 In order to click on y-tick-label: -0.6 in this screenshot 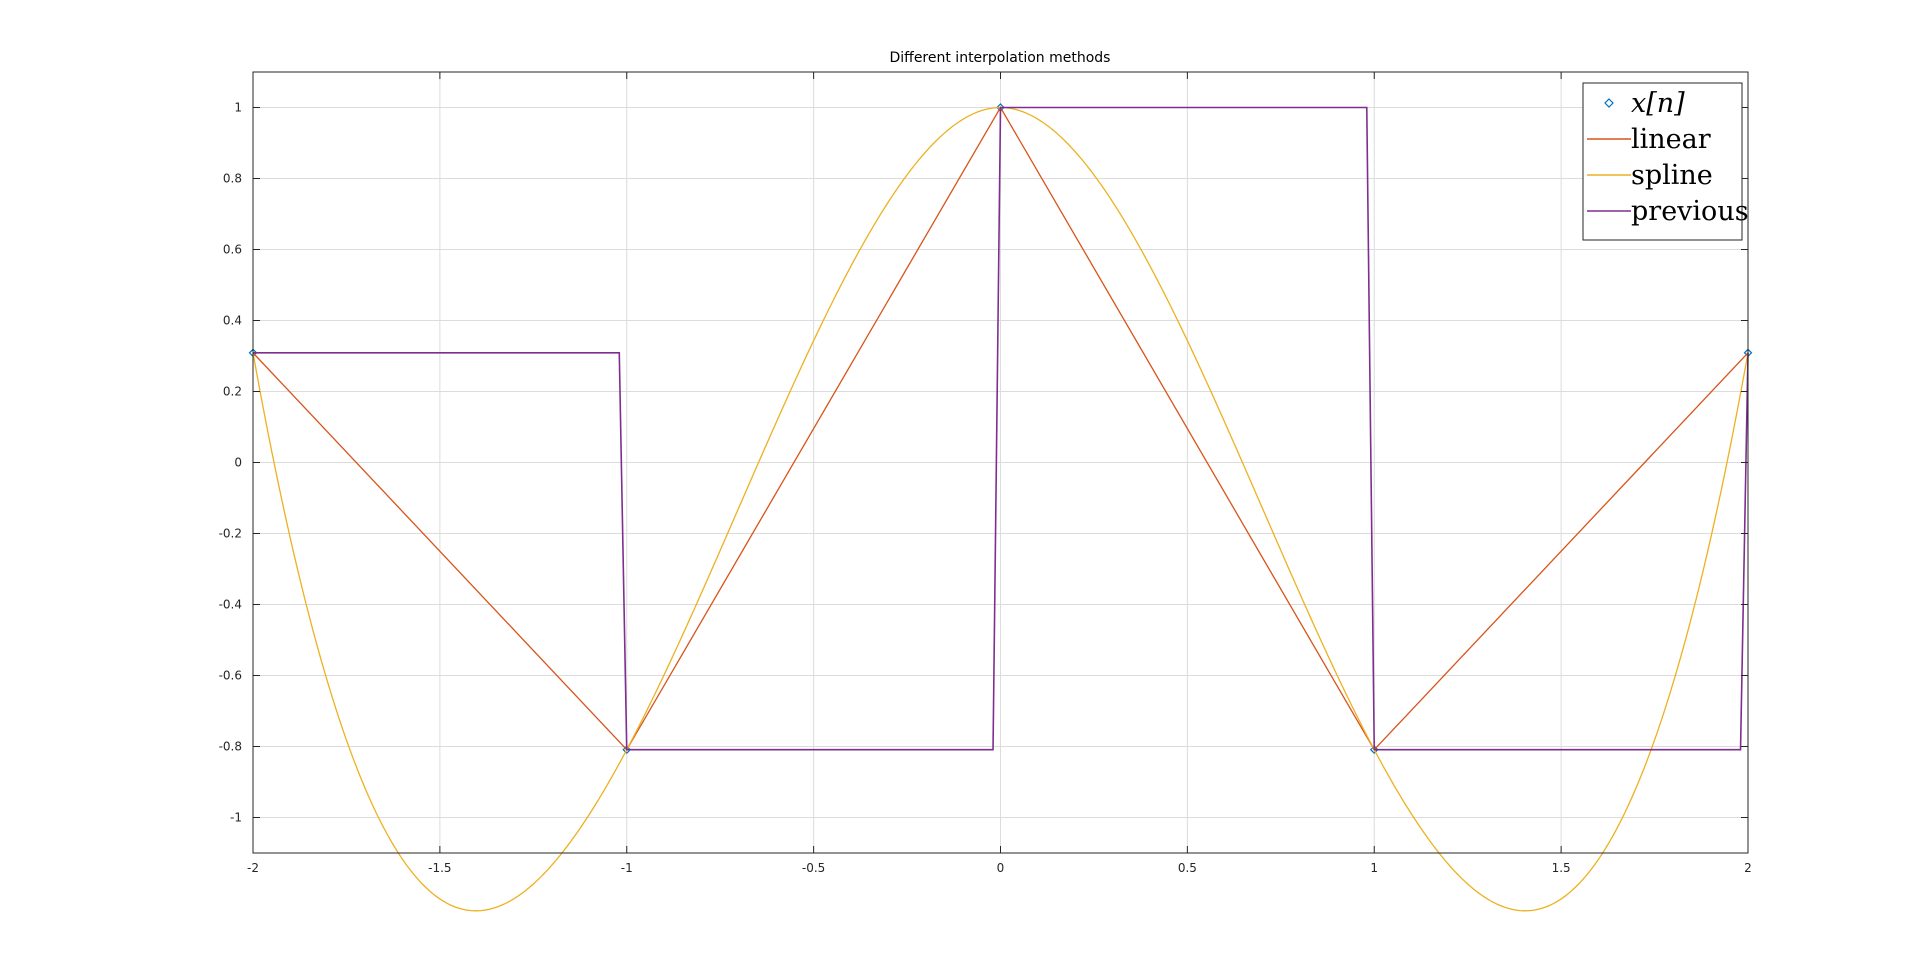, I will do `click(230, 676)`.